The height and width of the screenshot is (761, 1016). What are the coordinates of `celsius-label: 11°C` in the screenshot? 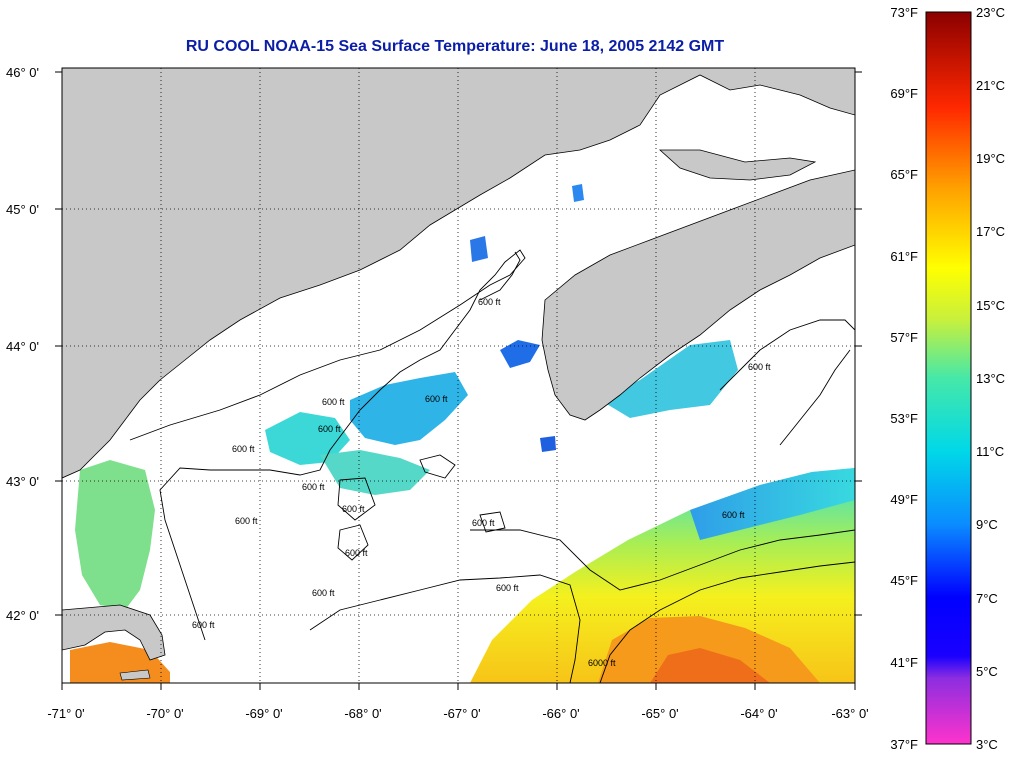 It's located at (990, 451).